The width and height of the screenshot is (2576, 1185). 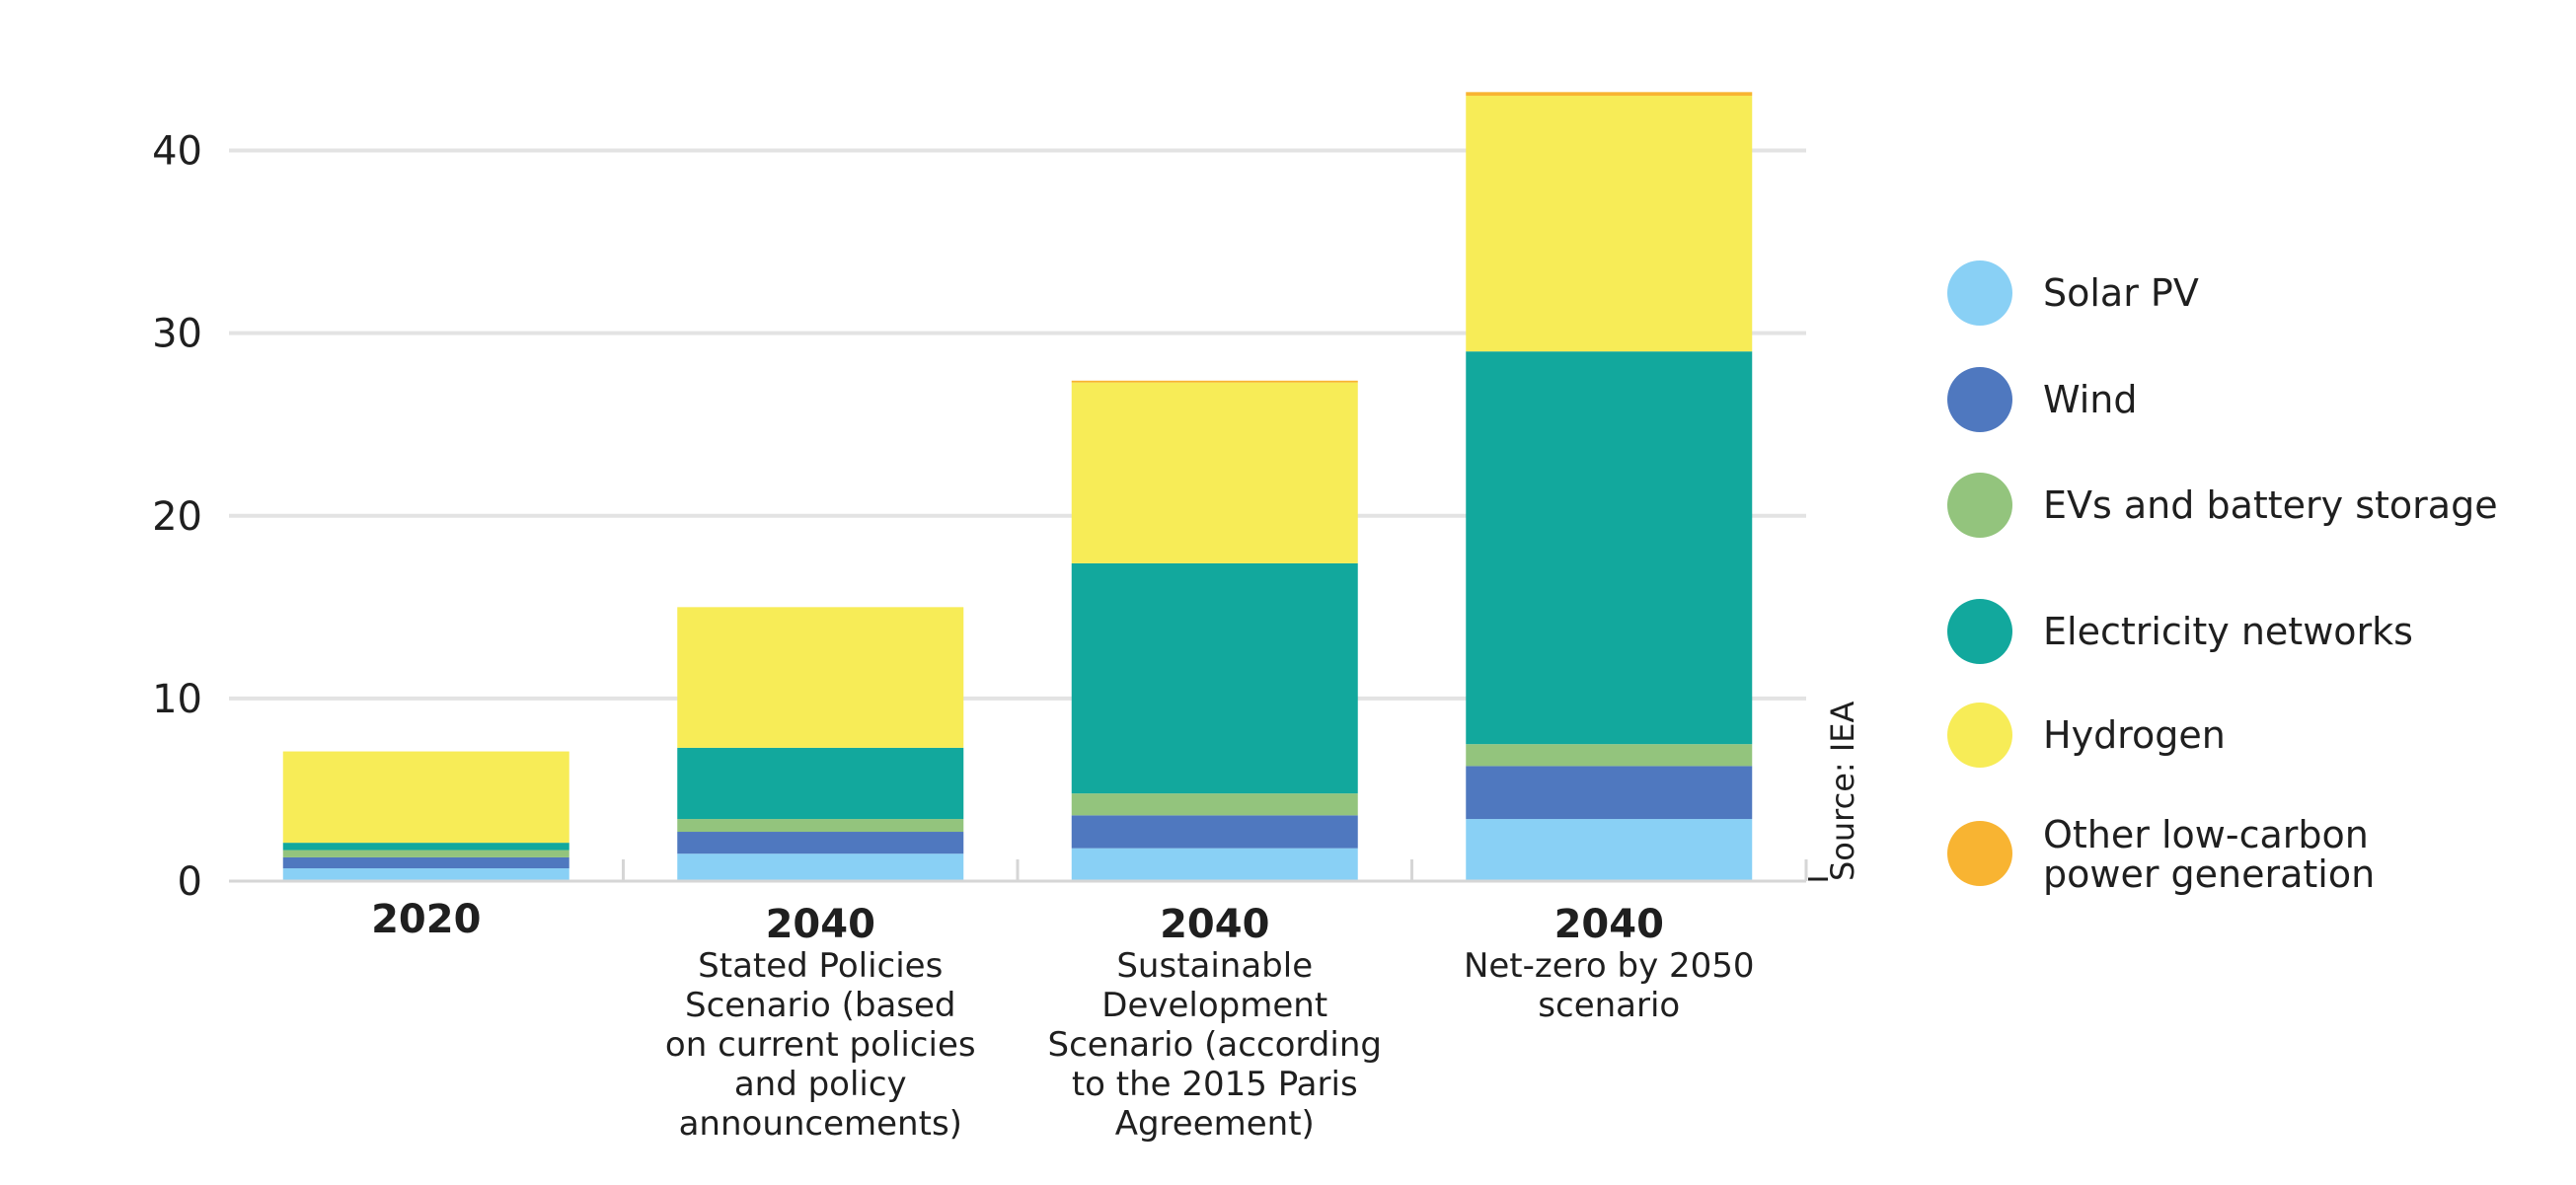 I want to click on category-description-line: Net-zero by 2050, so click(x=1610, y=966).